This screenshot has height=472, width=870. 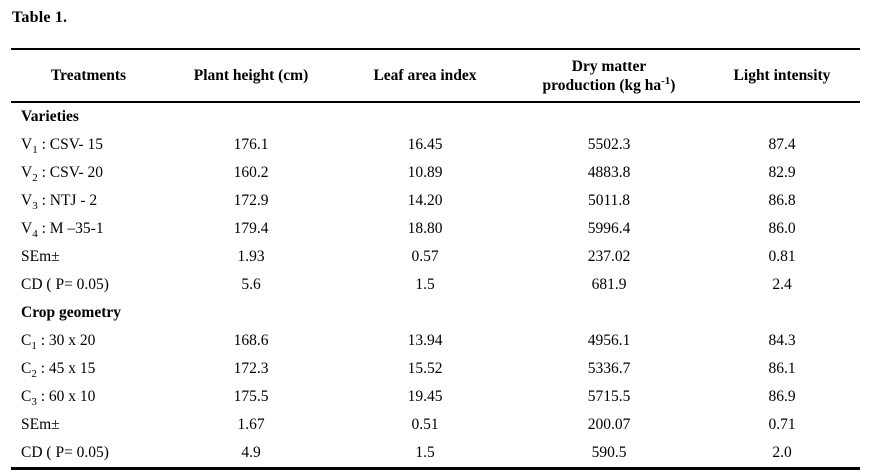 I want to click on treatment-cell: V1 : CSV- 15, so click(x=88, y=145).